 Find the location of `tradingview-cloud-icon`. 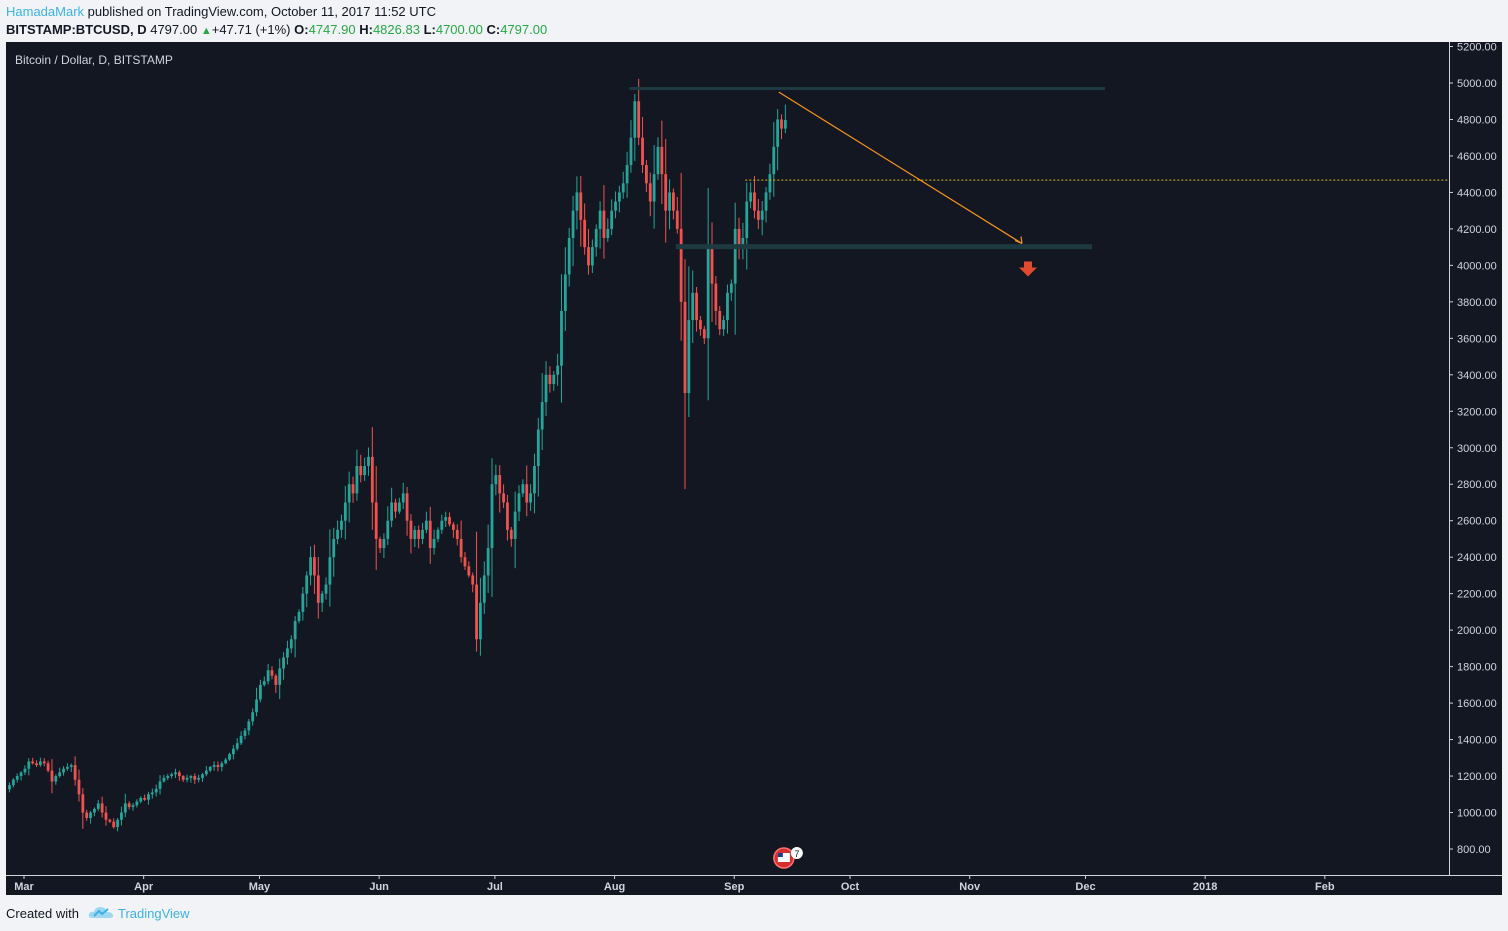

tradingview-cloud-icon is located at coordinates (101, 912).